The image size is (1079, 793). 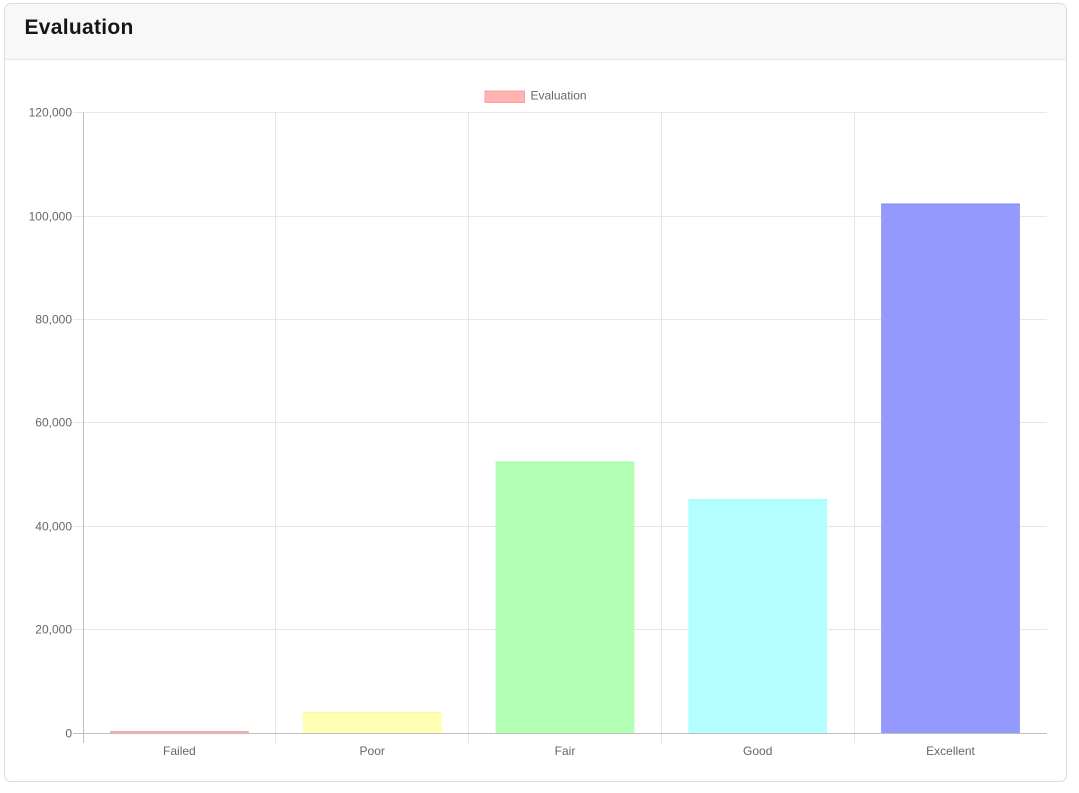 What do you see at coordinates (53, 320) in the screenshot?
I see `svg-text: 80,000` at bounding box center [53, 320].